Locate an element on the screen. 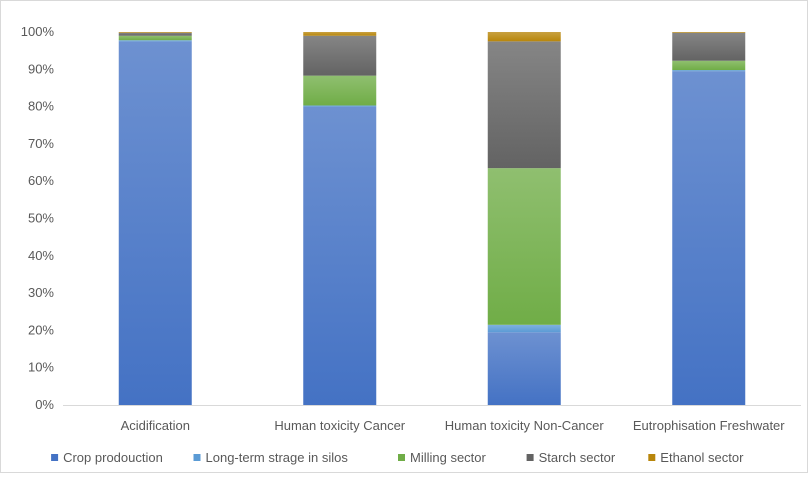  bar-crop-prodouction-human-toxicity-non-cancer is located at coordinates (524, 368).